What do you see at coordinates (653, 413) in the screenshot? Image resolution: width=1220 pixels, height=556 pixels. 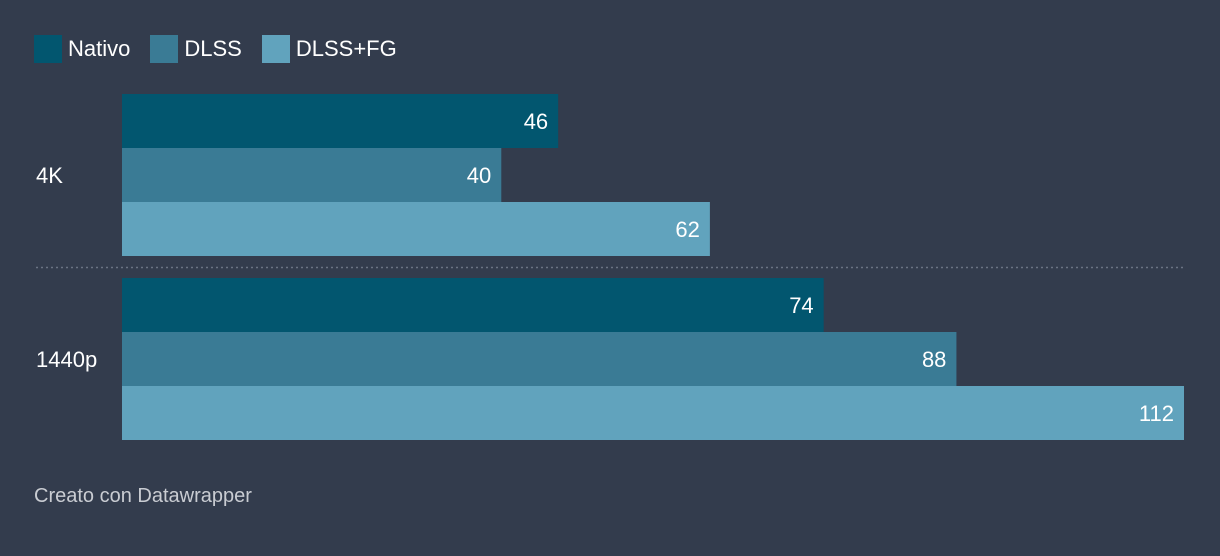 I see `bar-1440p-dlss-fg` at bounding box center [653, 413].